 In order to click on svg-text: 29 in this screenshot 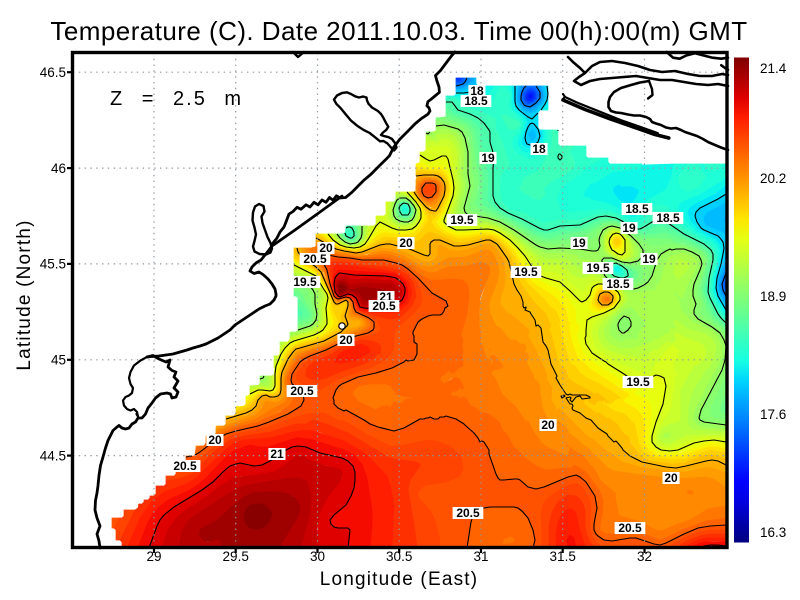, I will do `click(153, 556)`.